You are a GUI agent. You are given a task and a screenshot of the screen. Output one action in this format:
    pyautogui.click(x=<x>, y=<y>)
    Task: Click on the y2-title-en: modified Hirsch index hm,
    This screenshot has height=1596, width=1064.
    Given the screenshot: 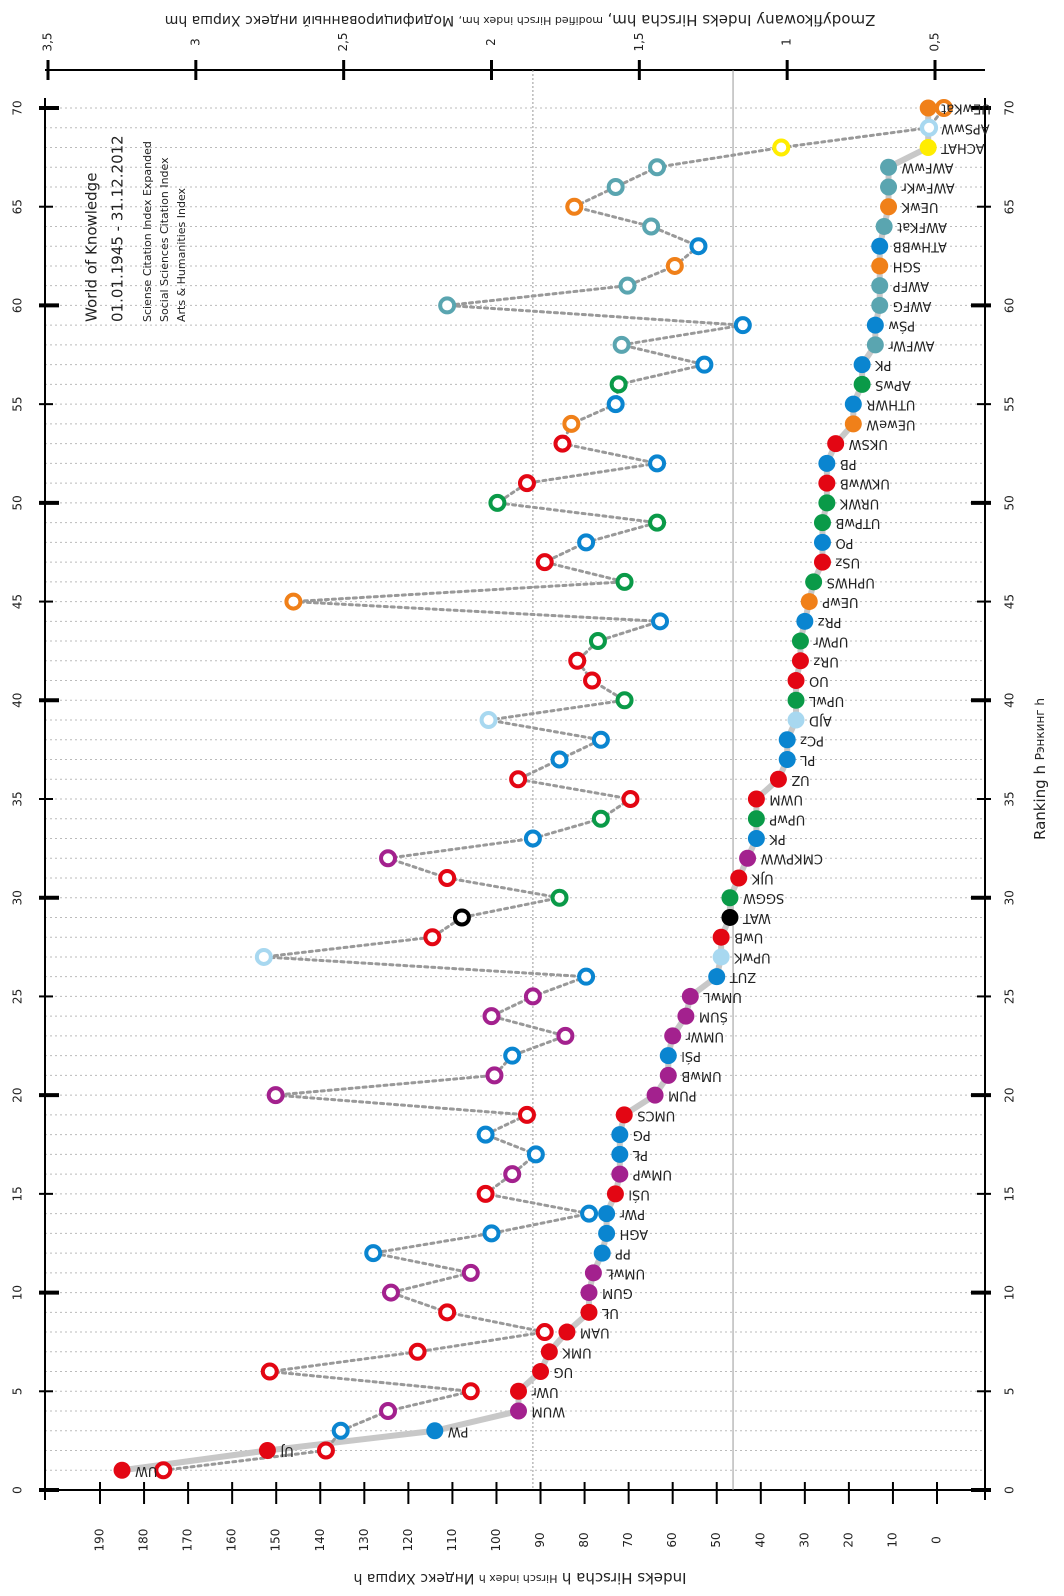 What is the action you would take?
    pyautogui.click(x=531, y=20)
    